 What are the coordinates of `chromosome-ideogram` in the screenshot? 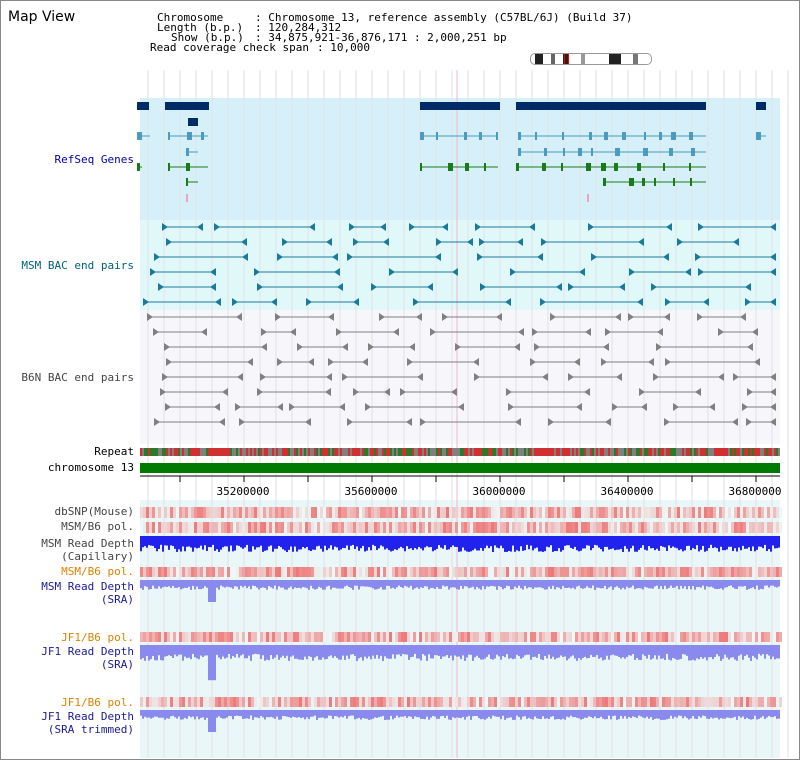 It's located at (591, 59).